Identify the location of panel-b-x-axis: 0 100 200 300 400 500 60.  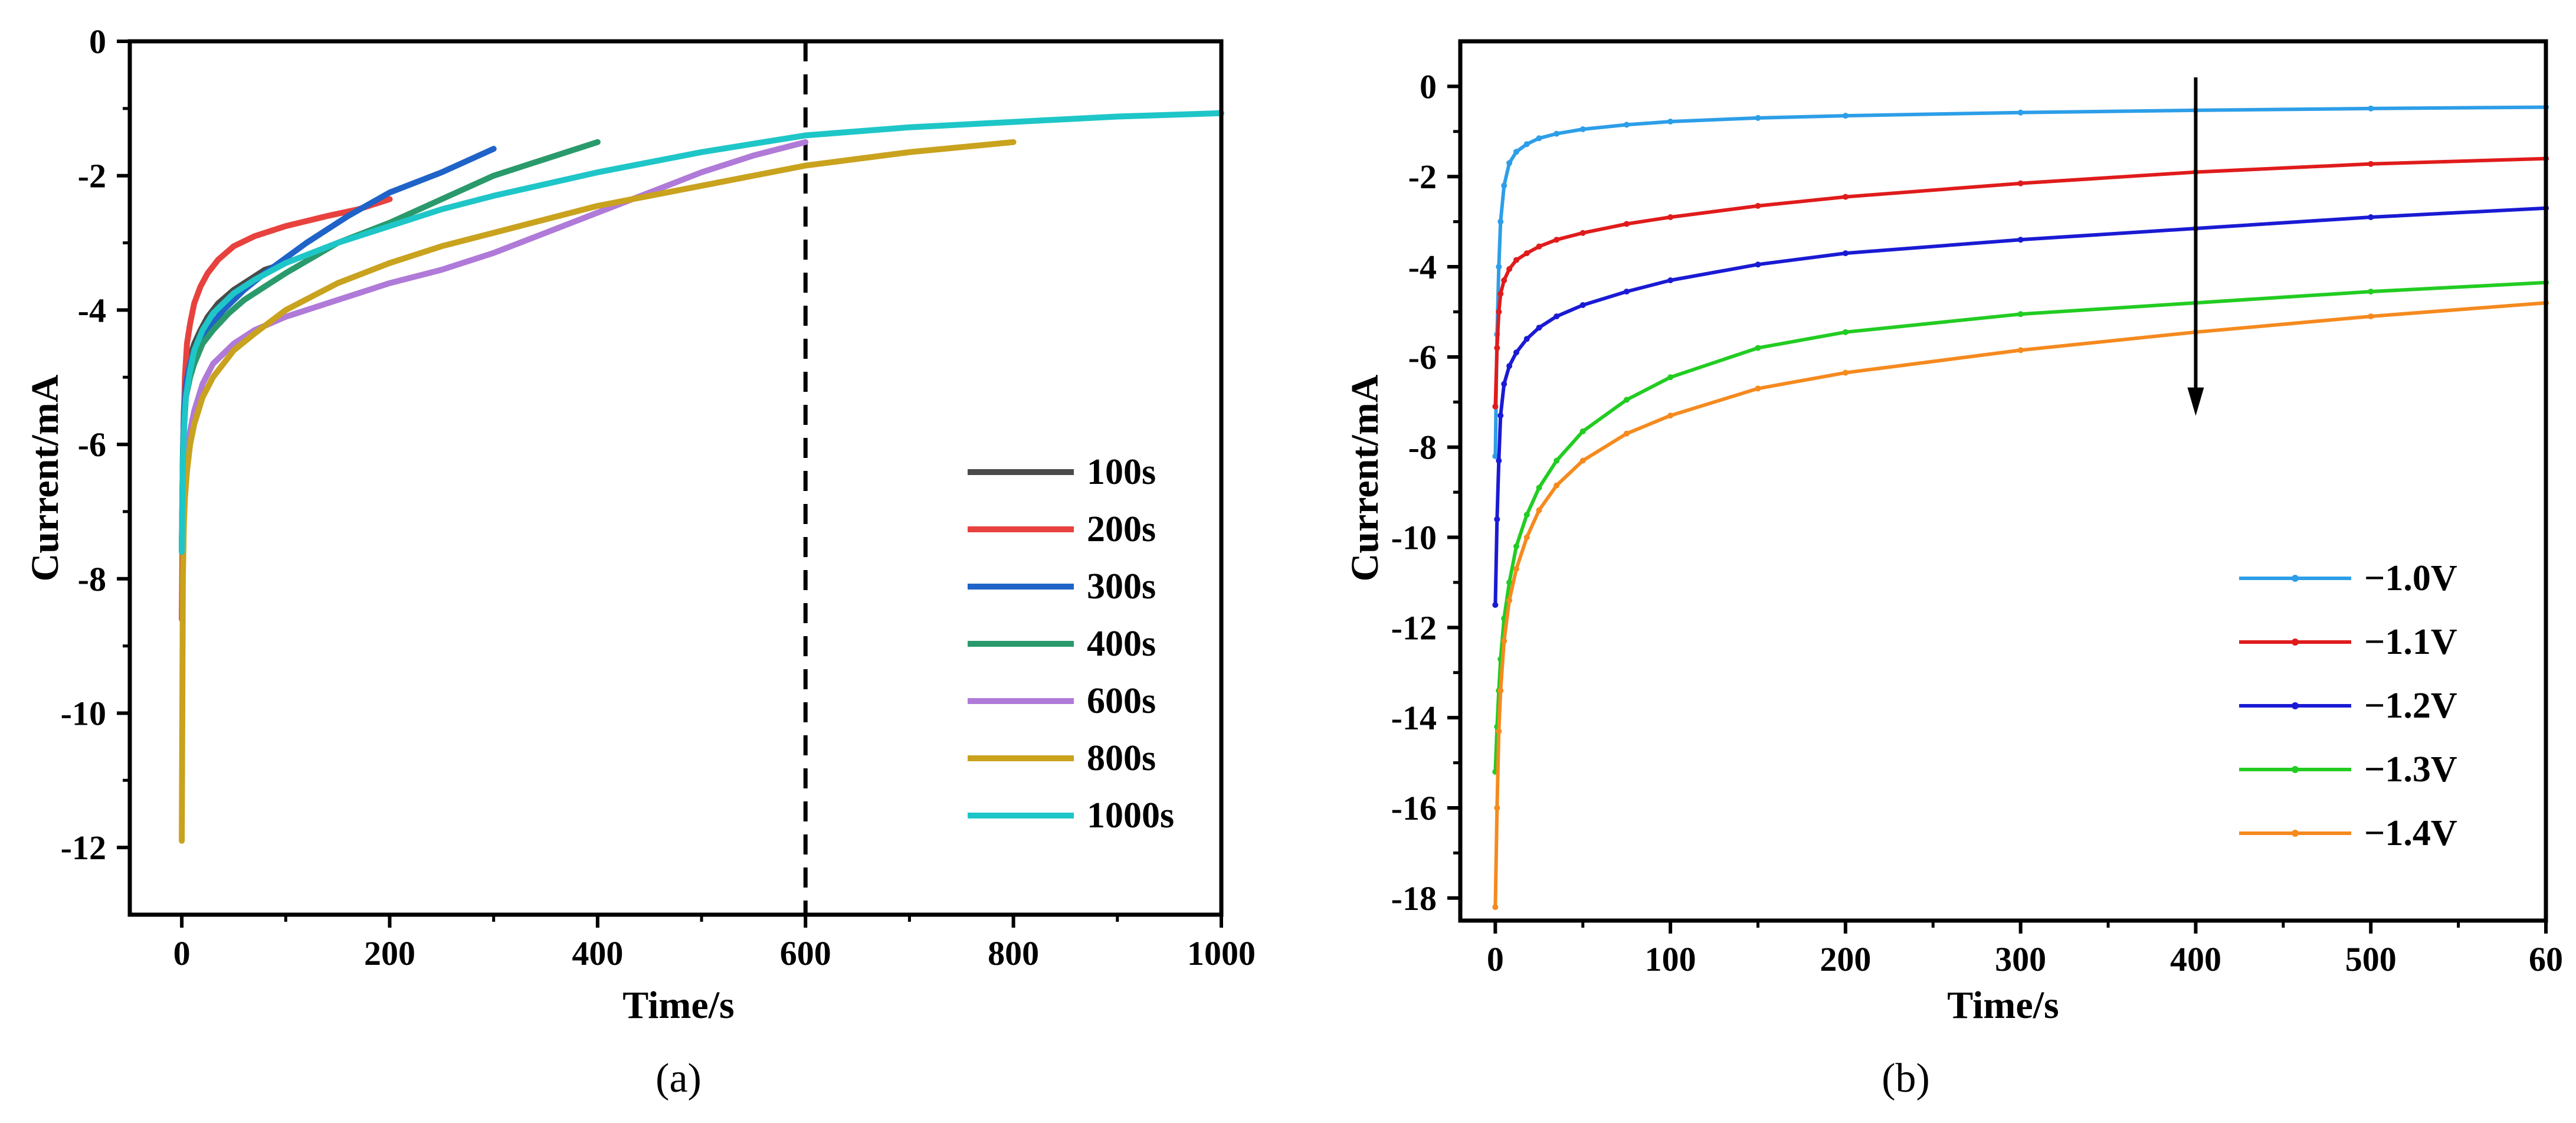
(2025, 949).